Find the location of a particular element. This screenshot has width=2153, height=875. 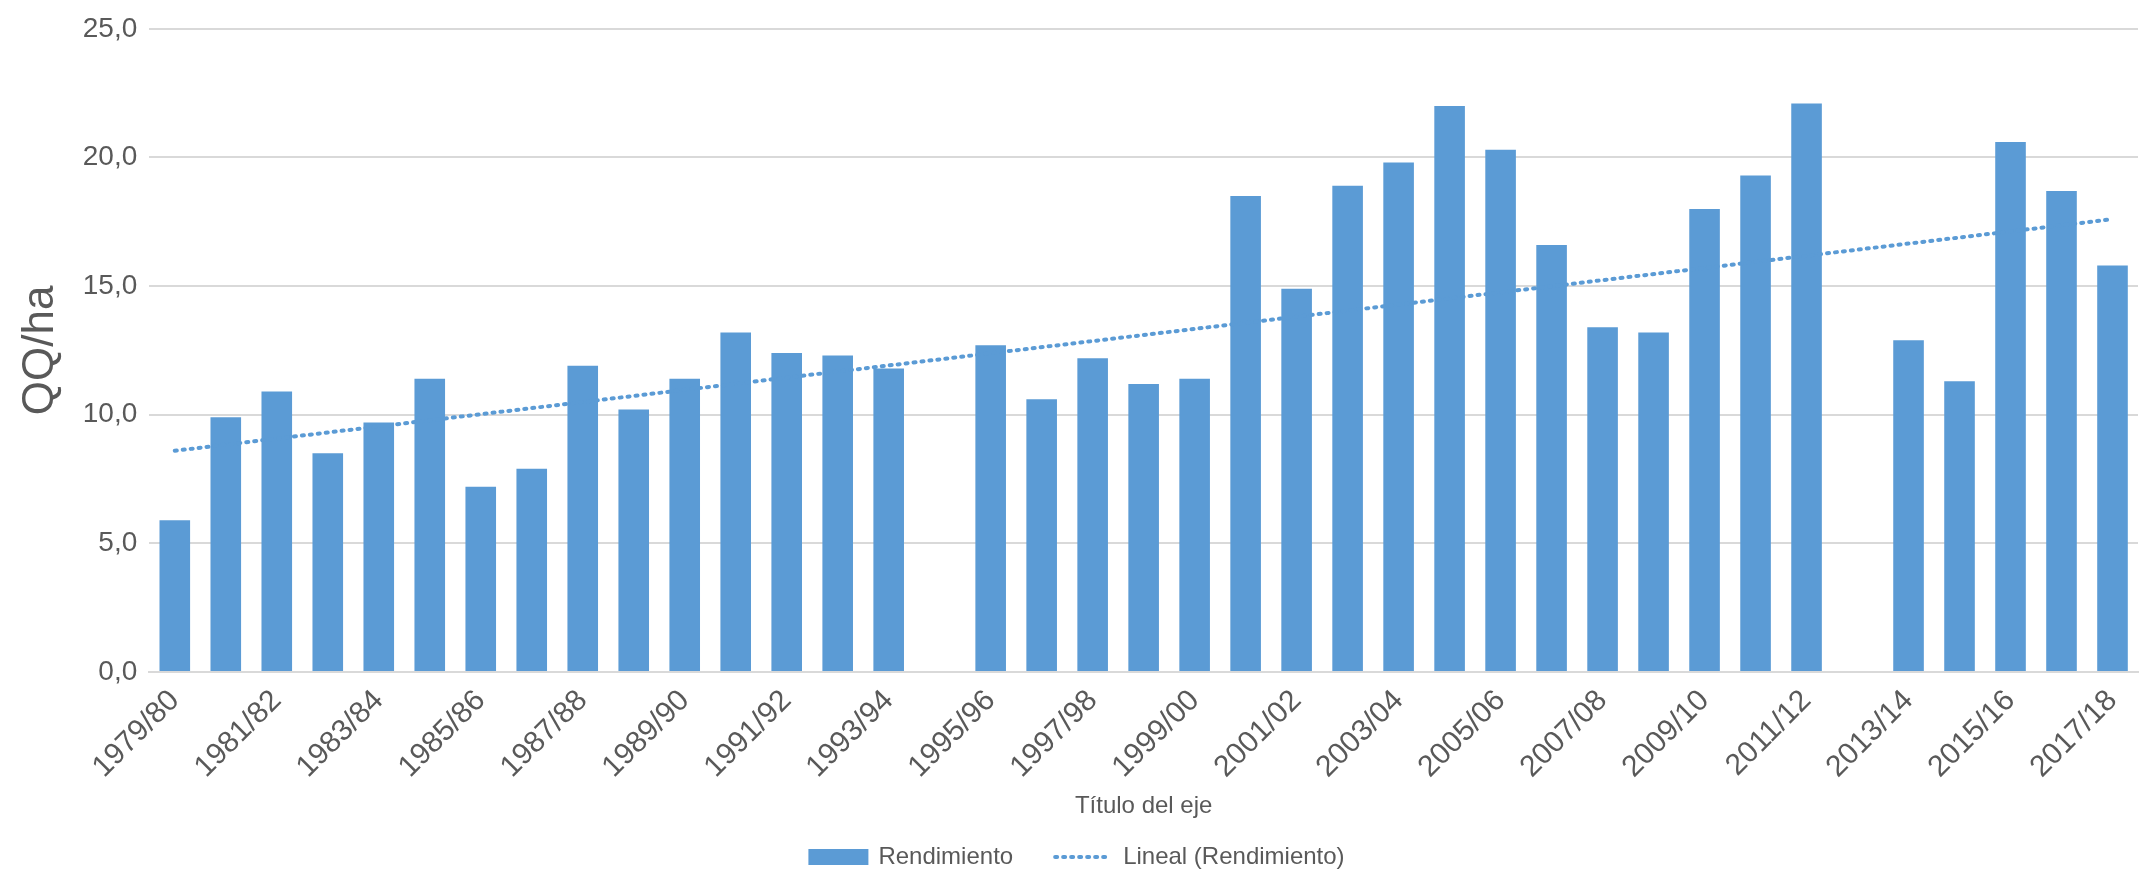

y-tick-label: 20,0 is located at coordinates (110, 156).